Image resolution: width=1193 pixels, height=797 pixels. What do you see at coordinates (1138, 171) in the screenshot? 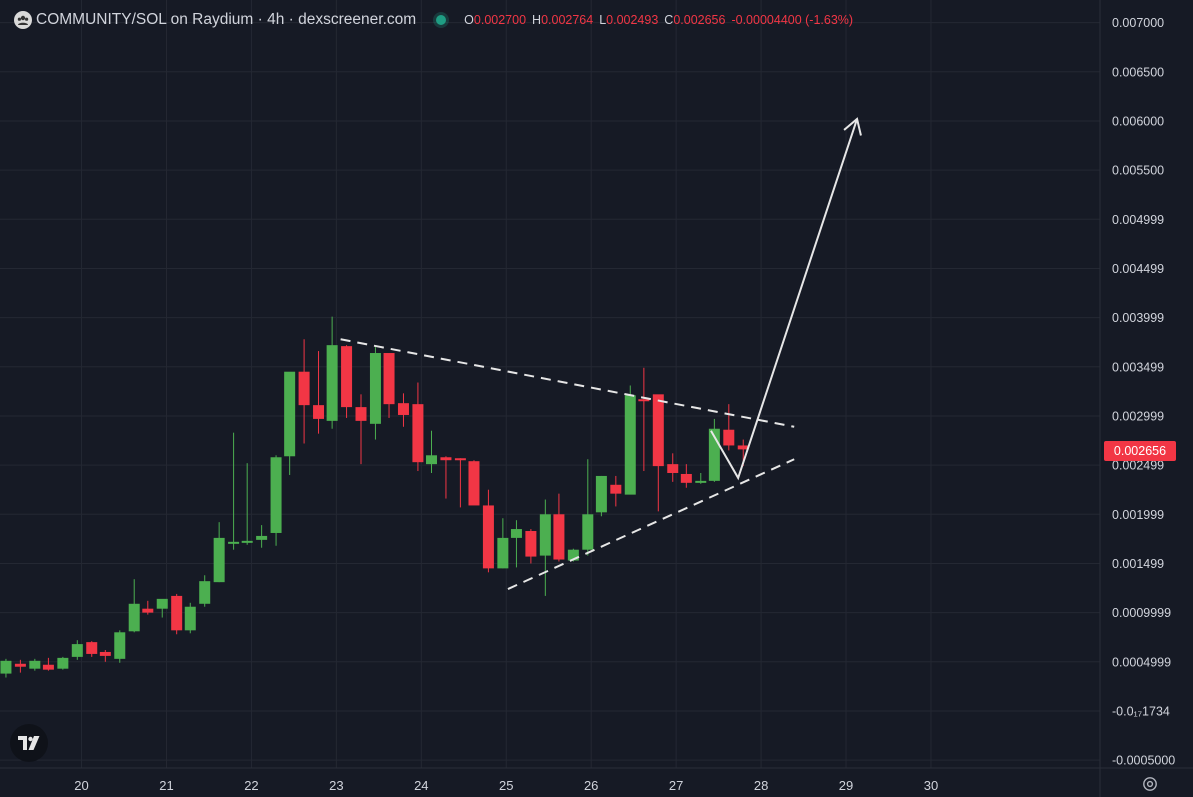
I see `y-tick-label: 0.005500` at bounding box center [1138, 171].